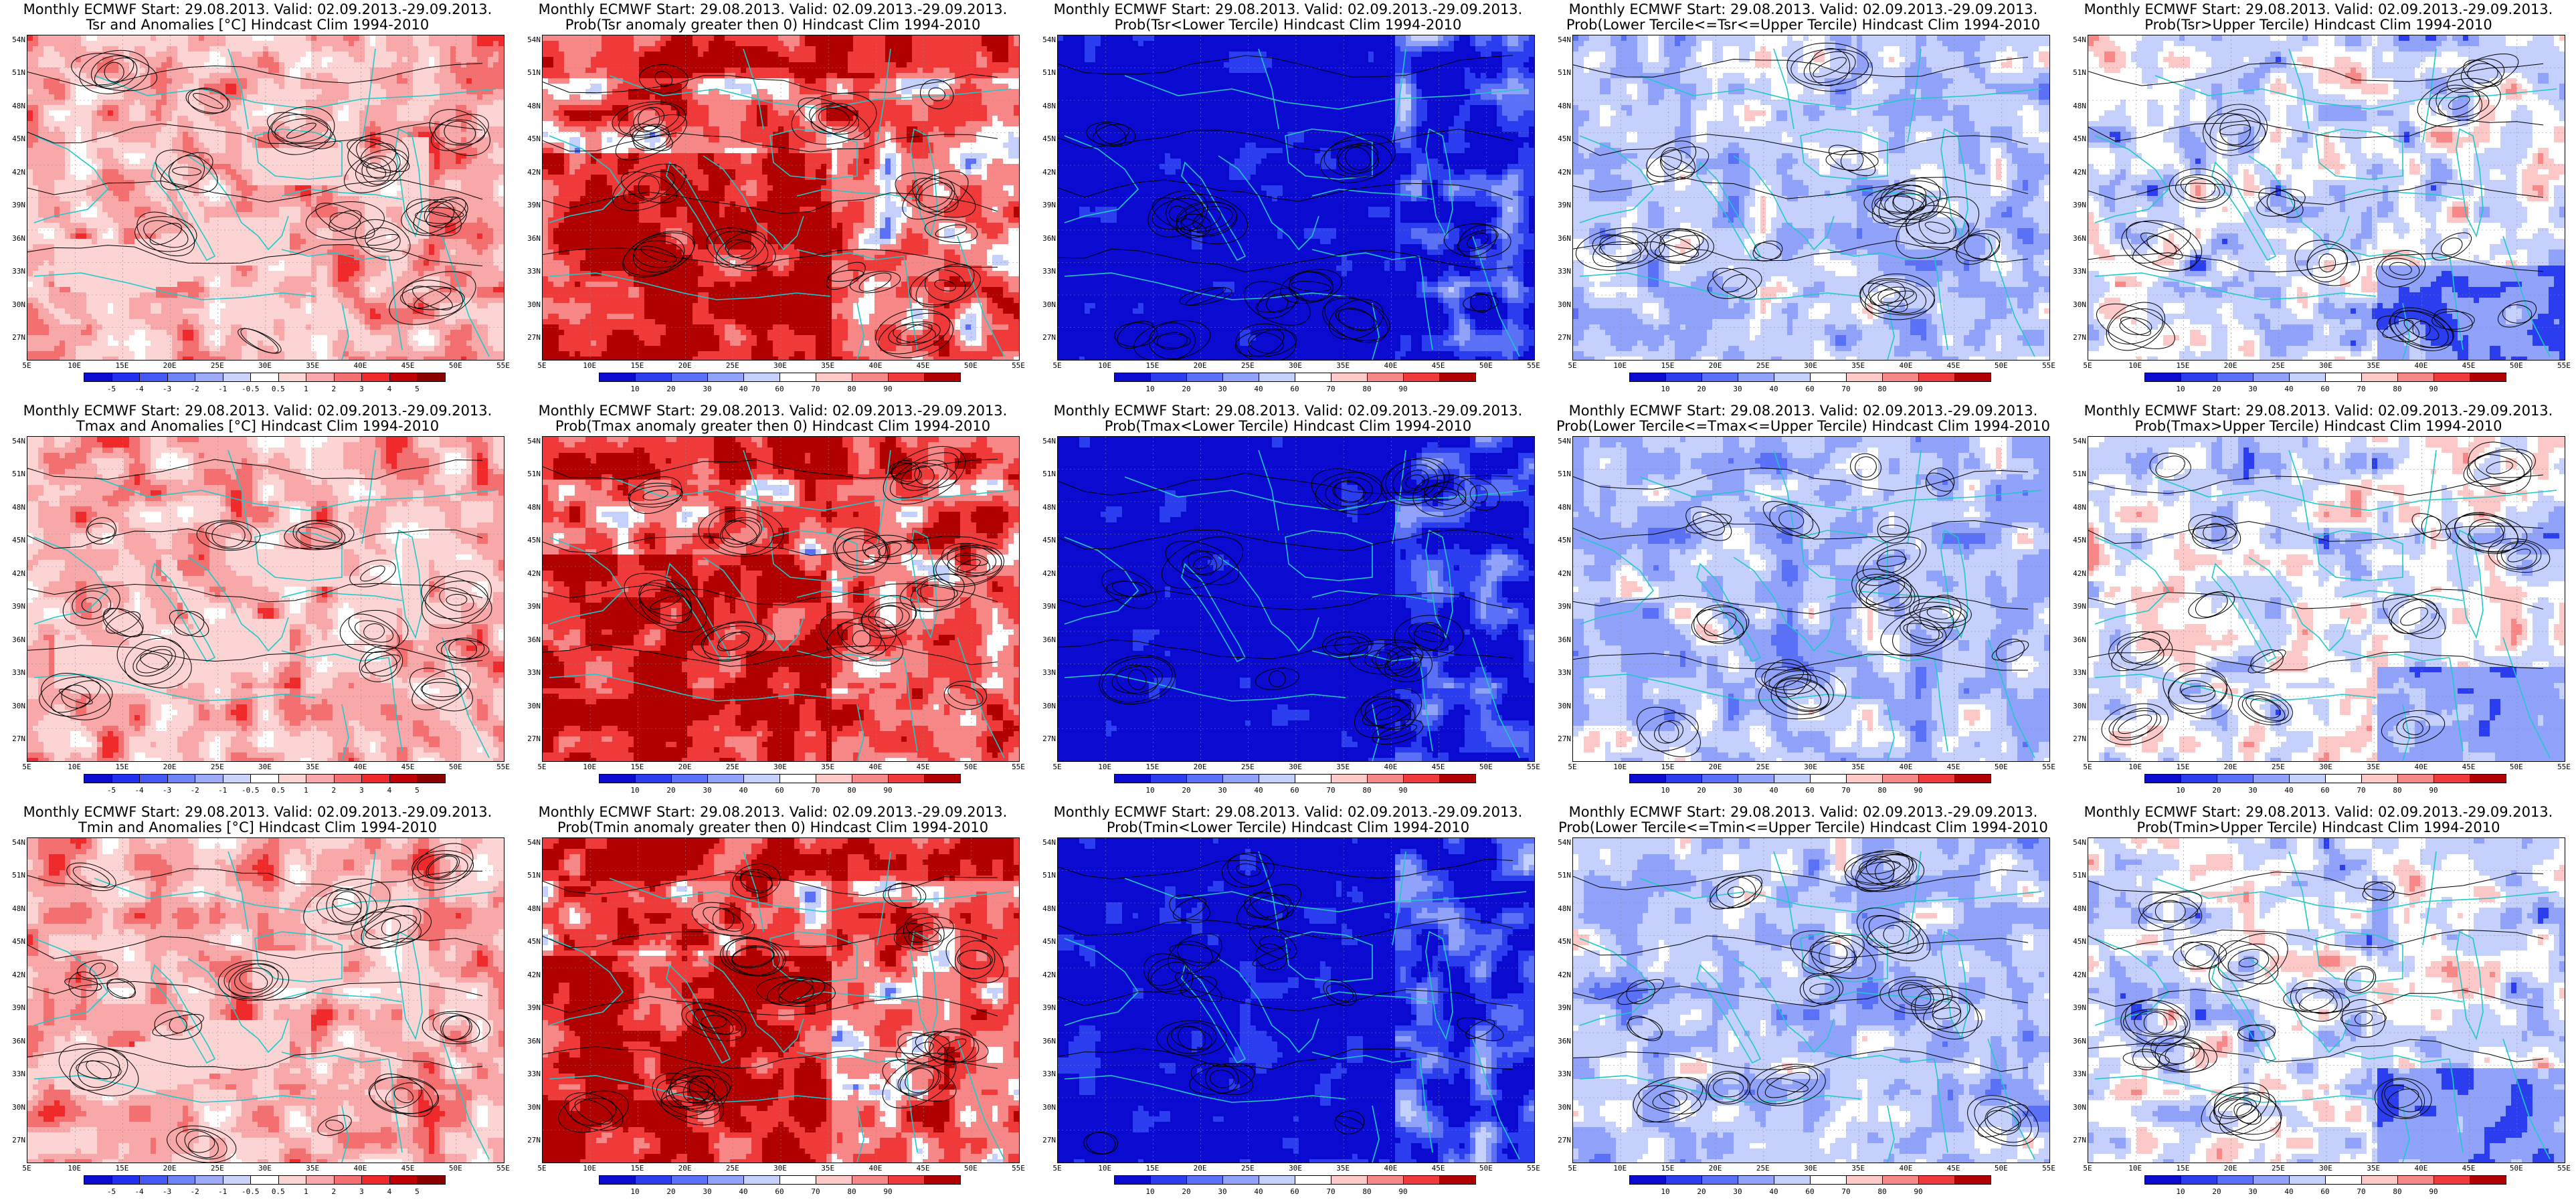 The image size is (2576, 1204). What do you see at coordinates (1558, 507) in the screenshot?
I see `latitude-label: 48N` at bounding box center [1558, 507].